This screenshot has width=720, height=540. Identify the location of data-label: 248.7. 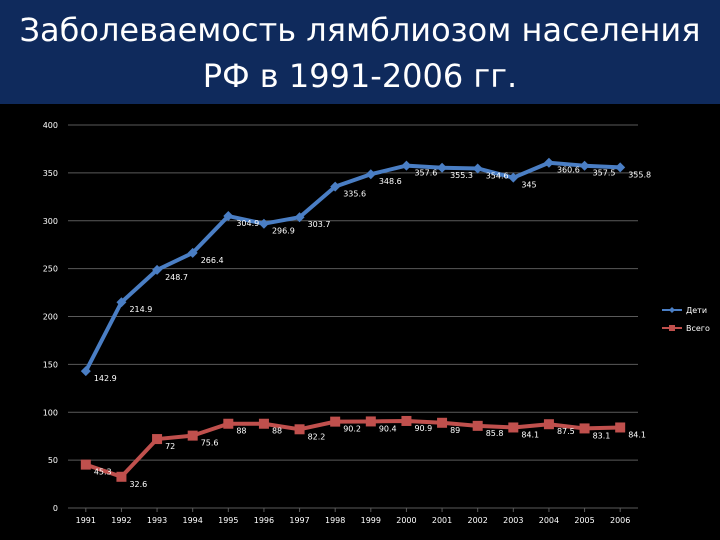
(176, 277).